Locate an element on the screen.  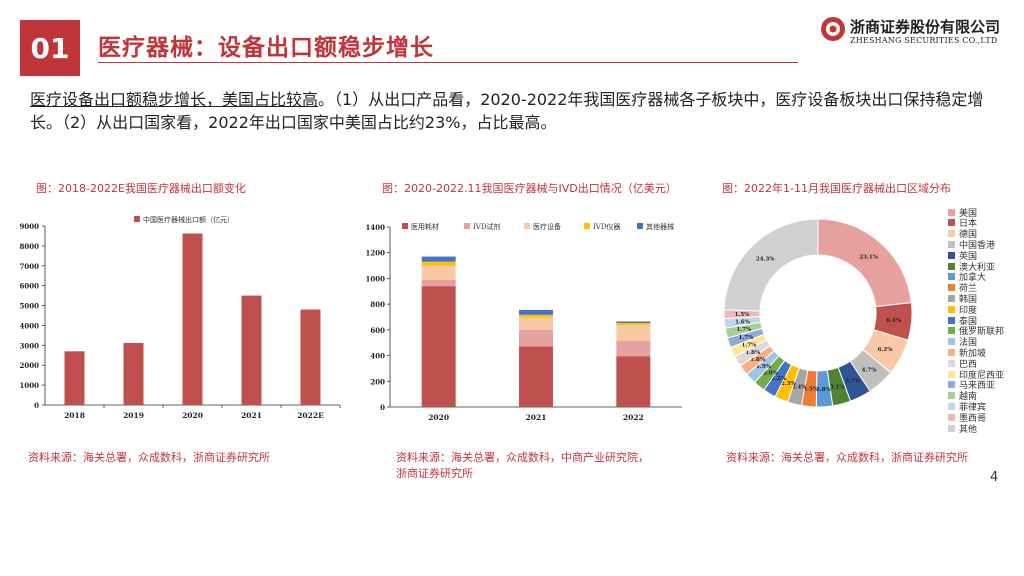
chart1-y-tick-label: 1000 is located at coordinates (30, 385).